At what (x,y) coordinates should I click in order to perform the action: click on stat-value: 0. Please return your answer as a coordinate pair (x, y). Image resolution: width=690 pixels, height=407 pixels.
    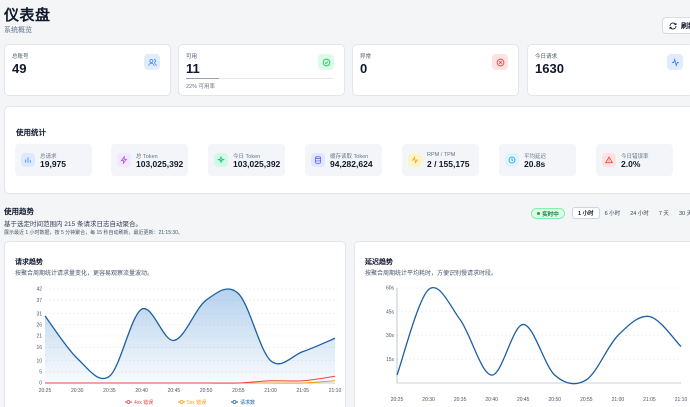
    Looking at the image, I should click on (364, 68).